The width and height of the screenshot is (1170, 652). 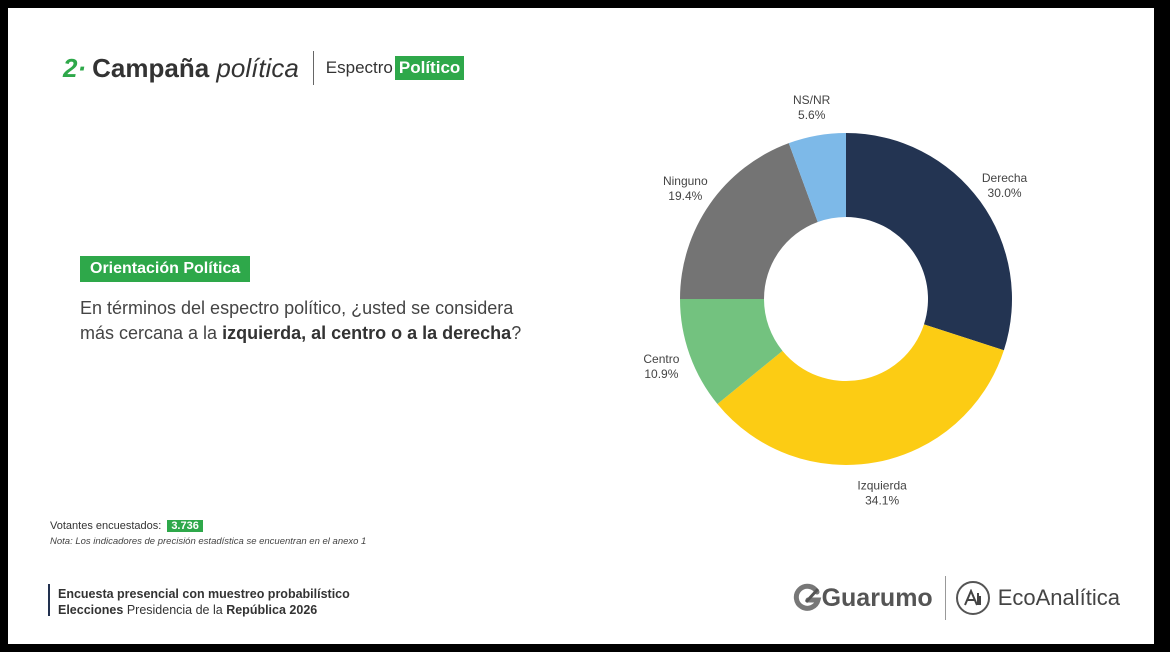 I want to click on question-badge: Orientación Política, so click(x=165, y=269).